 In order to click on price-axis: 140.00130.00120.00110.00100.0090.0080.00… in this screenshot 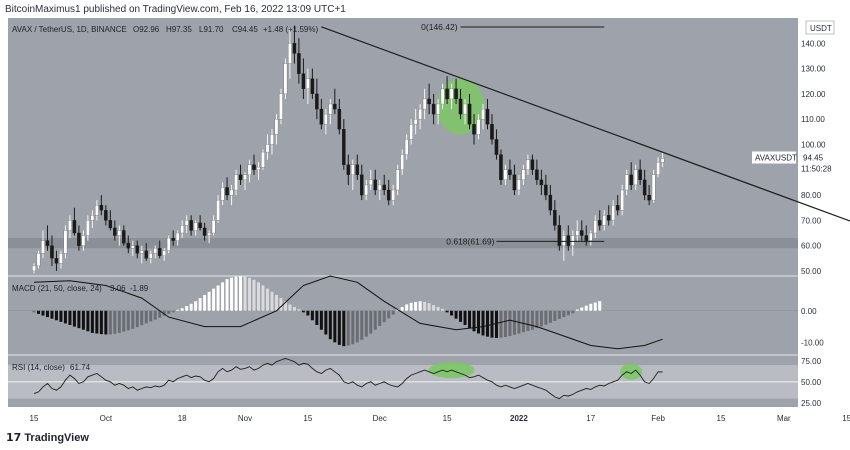, I will do `click(794, 214)`.